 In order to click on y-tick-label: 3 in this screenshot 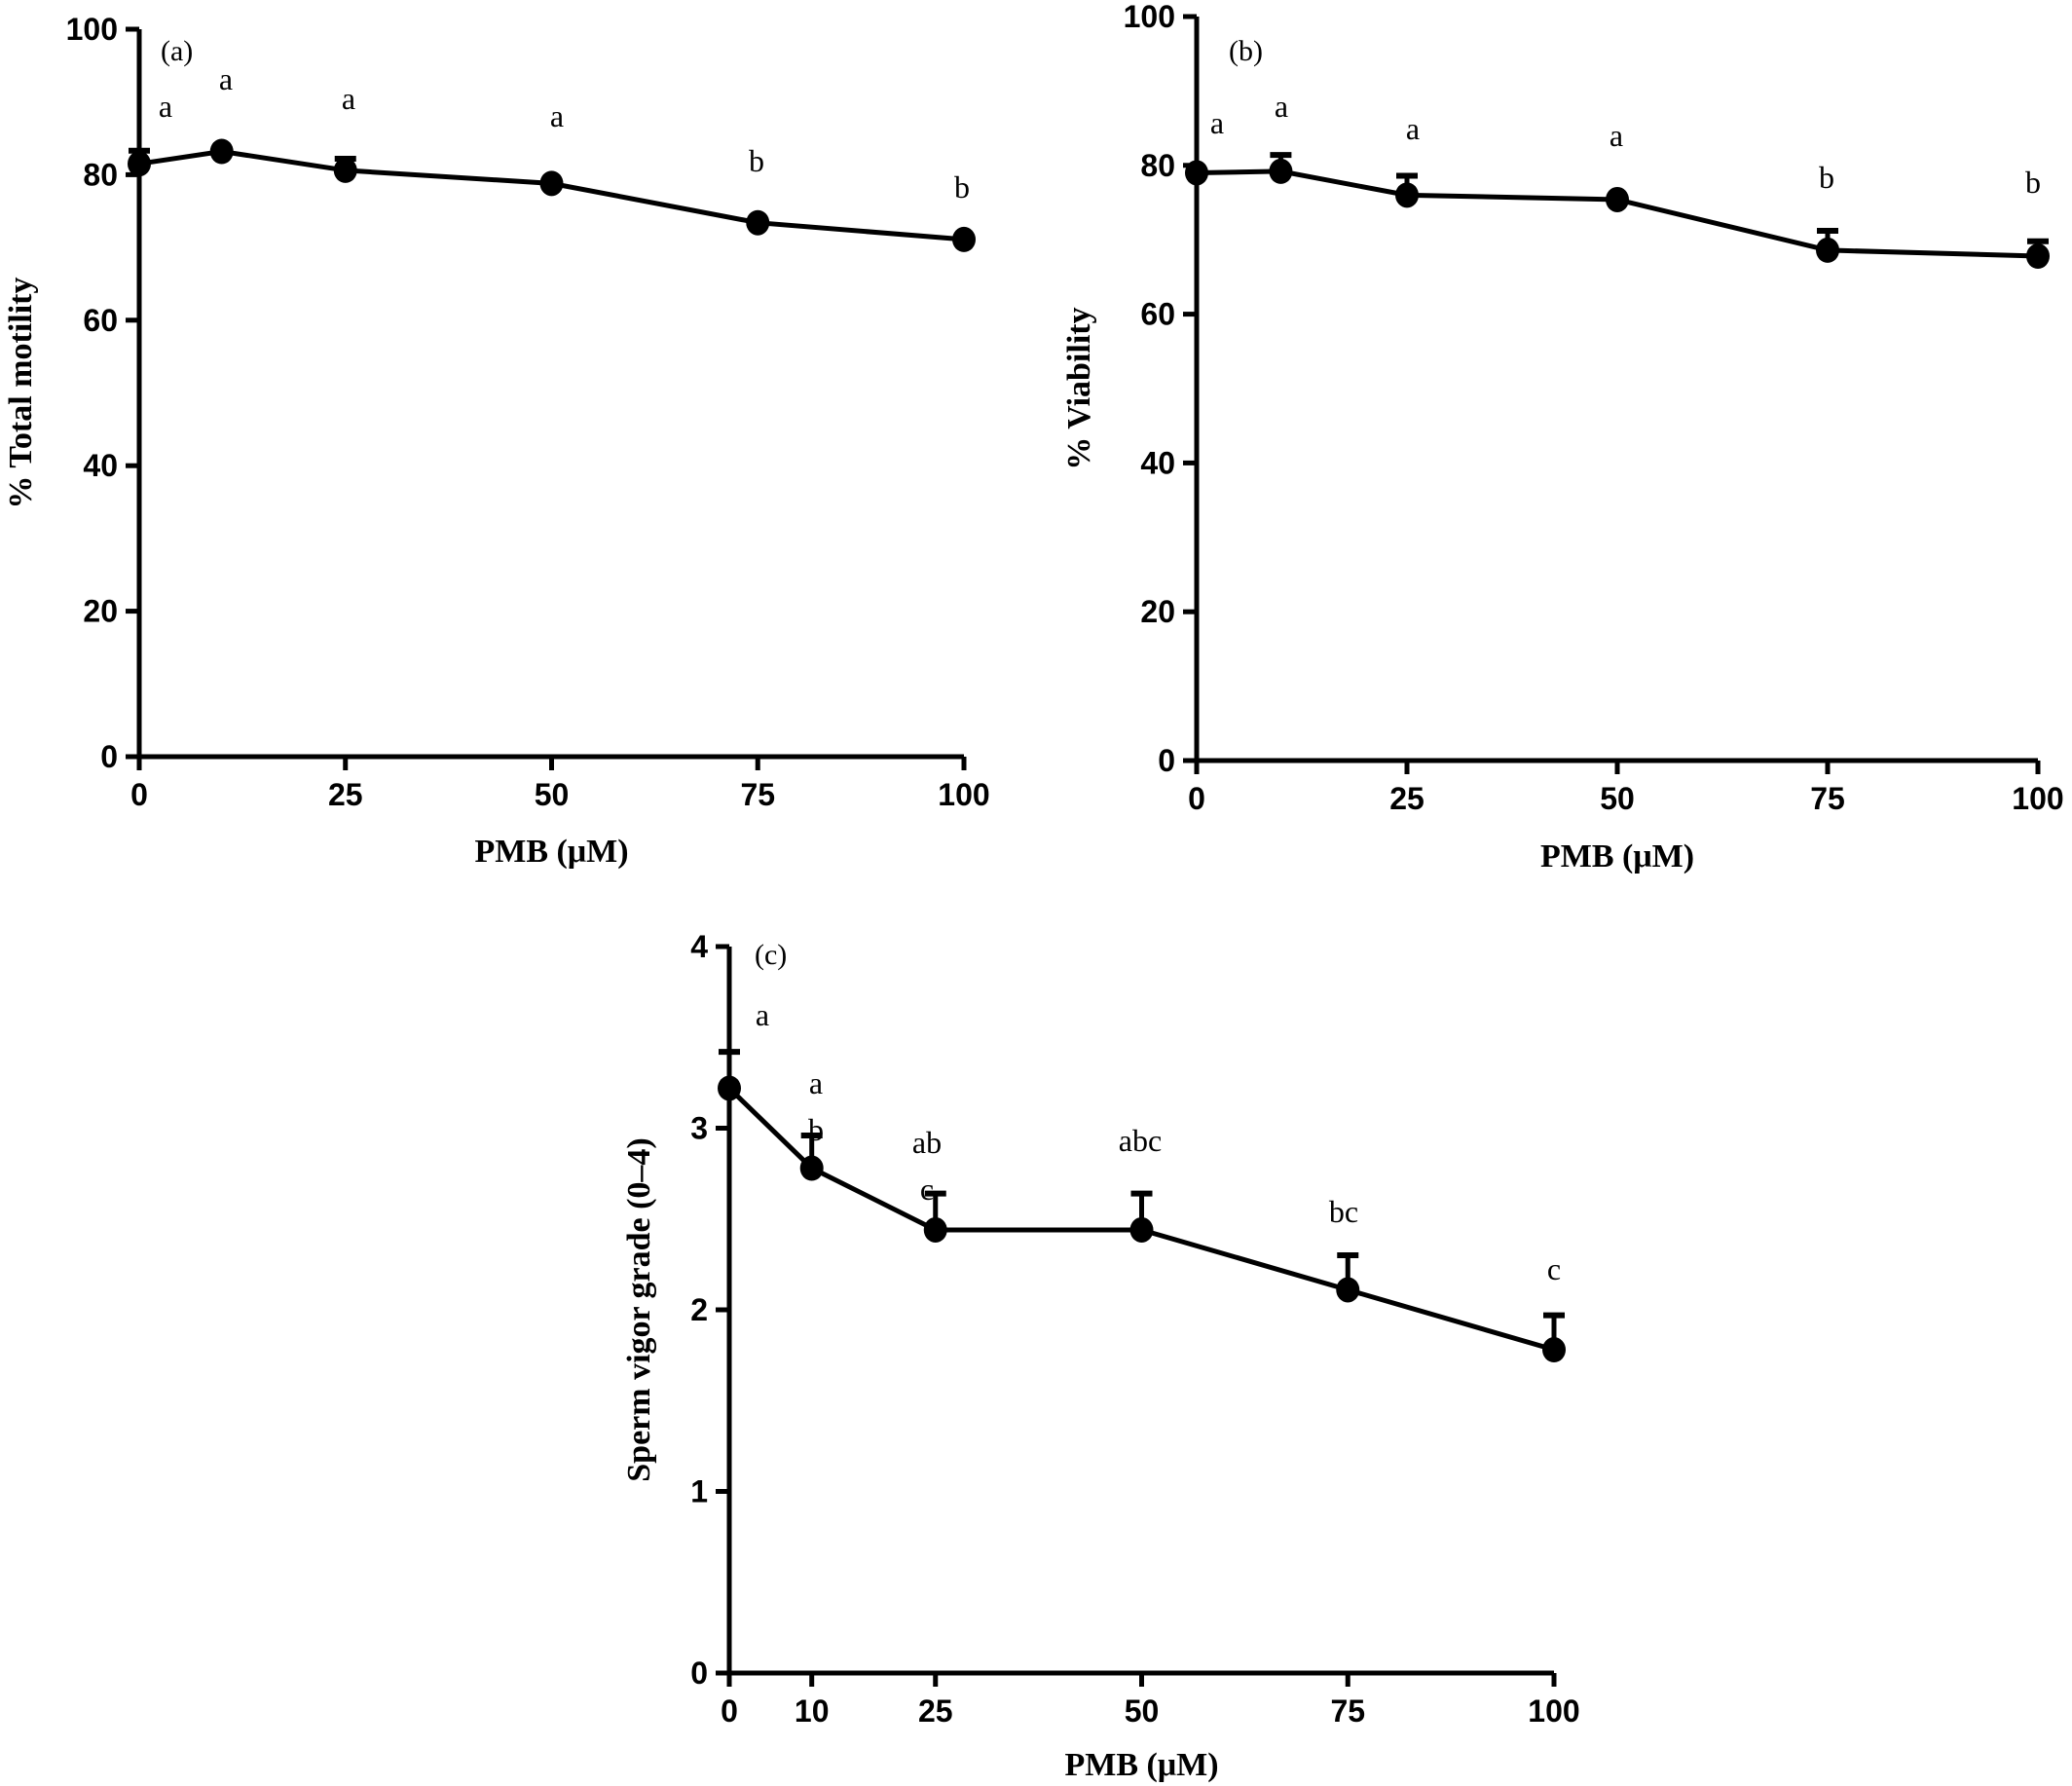, I will do `click(699, 1128)`.